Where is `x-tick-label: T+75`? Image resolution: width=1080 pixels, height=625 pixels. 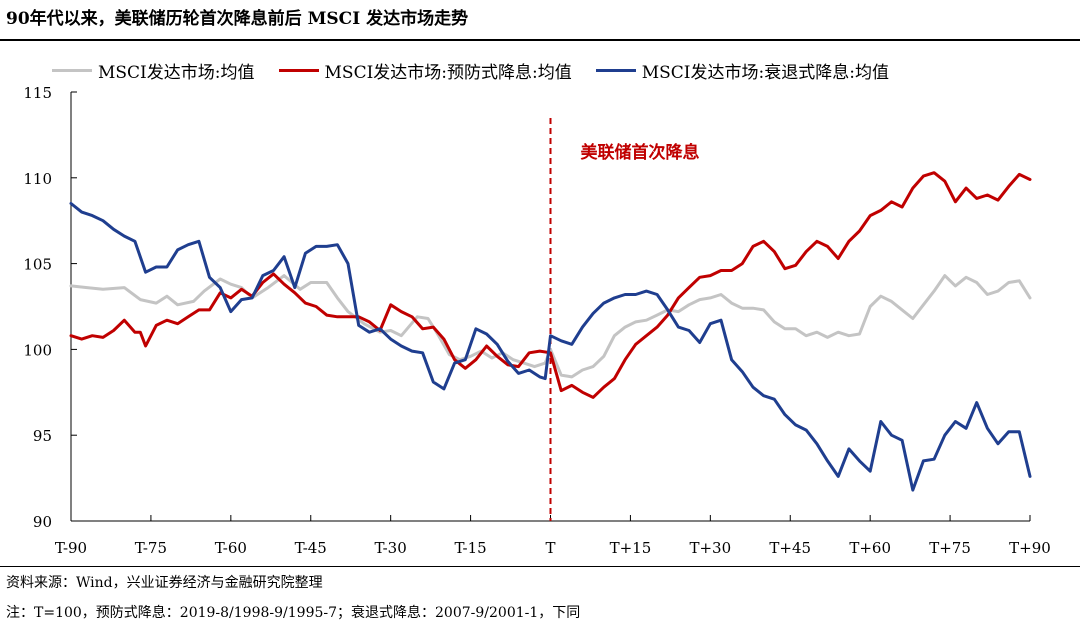 x-tick-label: T+75 is located at coordinates (950, 548).